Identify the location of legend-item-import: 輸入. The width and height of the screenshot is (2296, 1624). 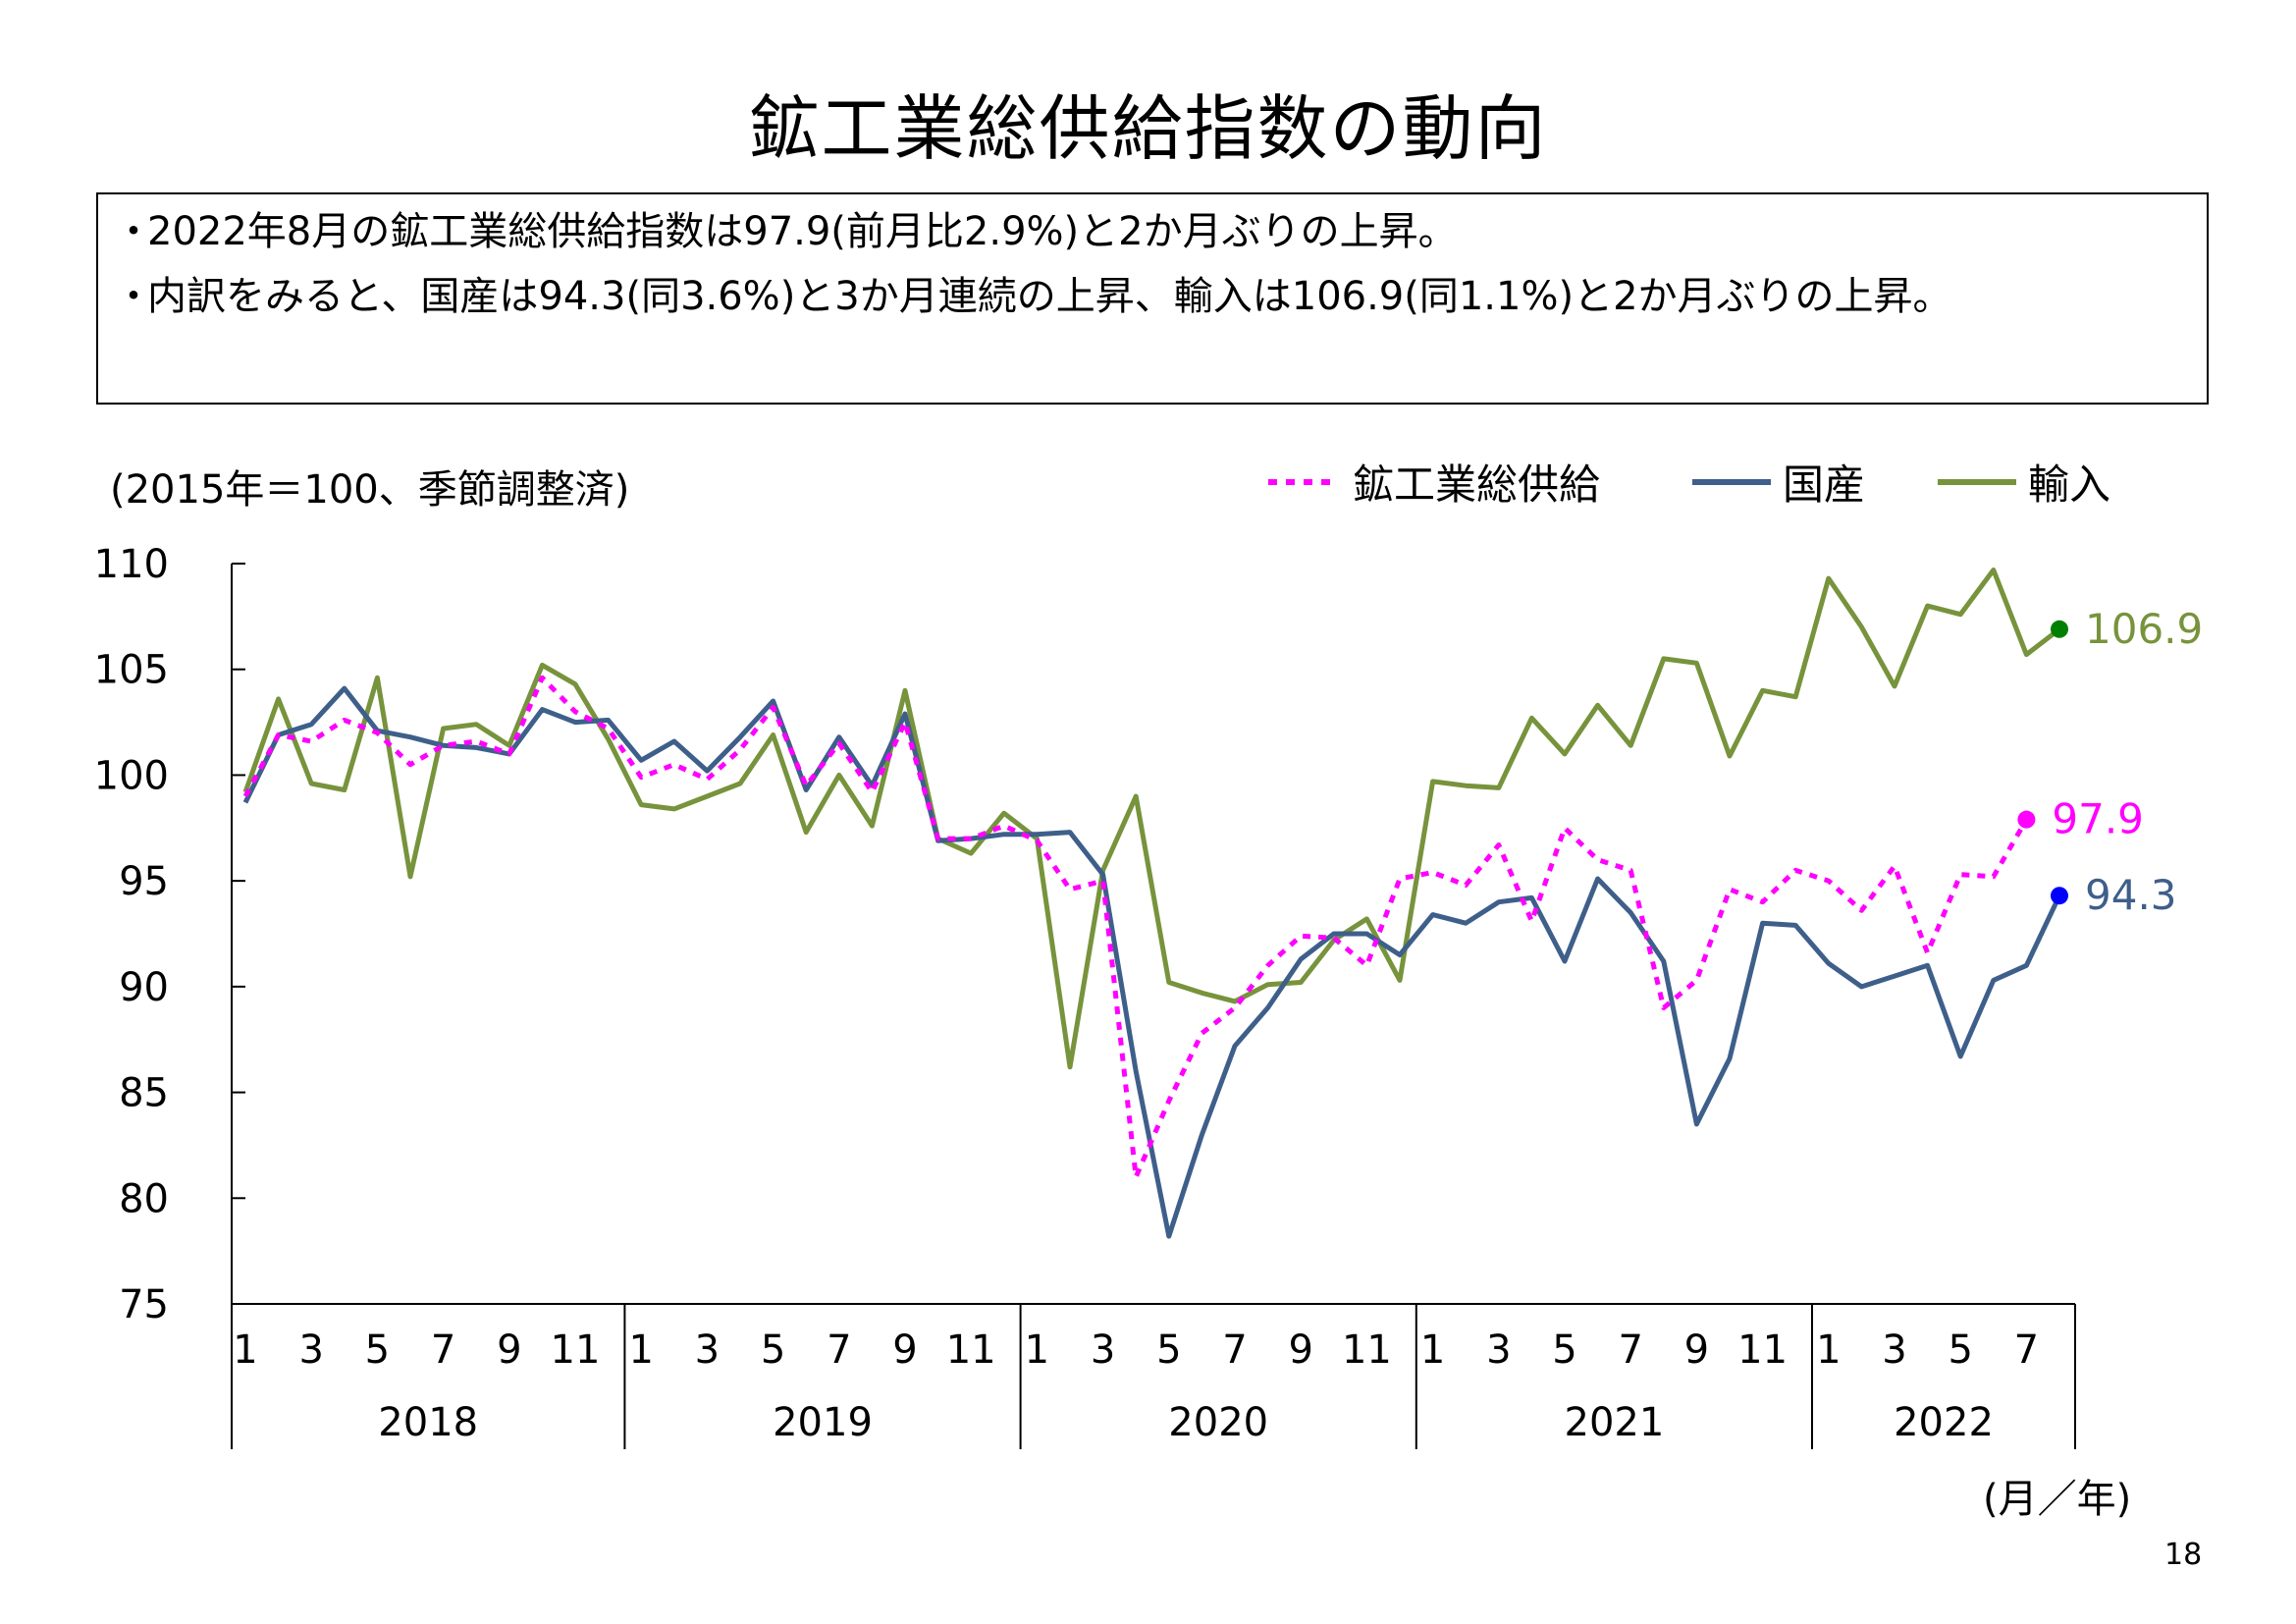
(2023, 482).